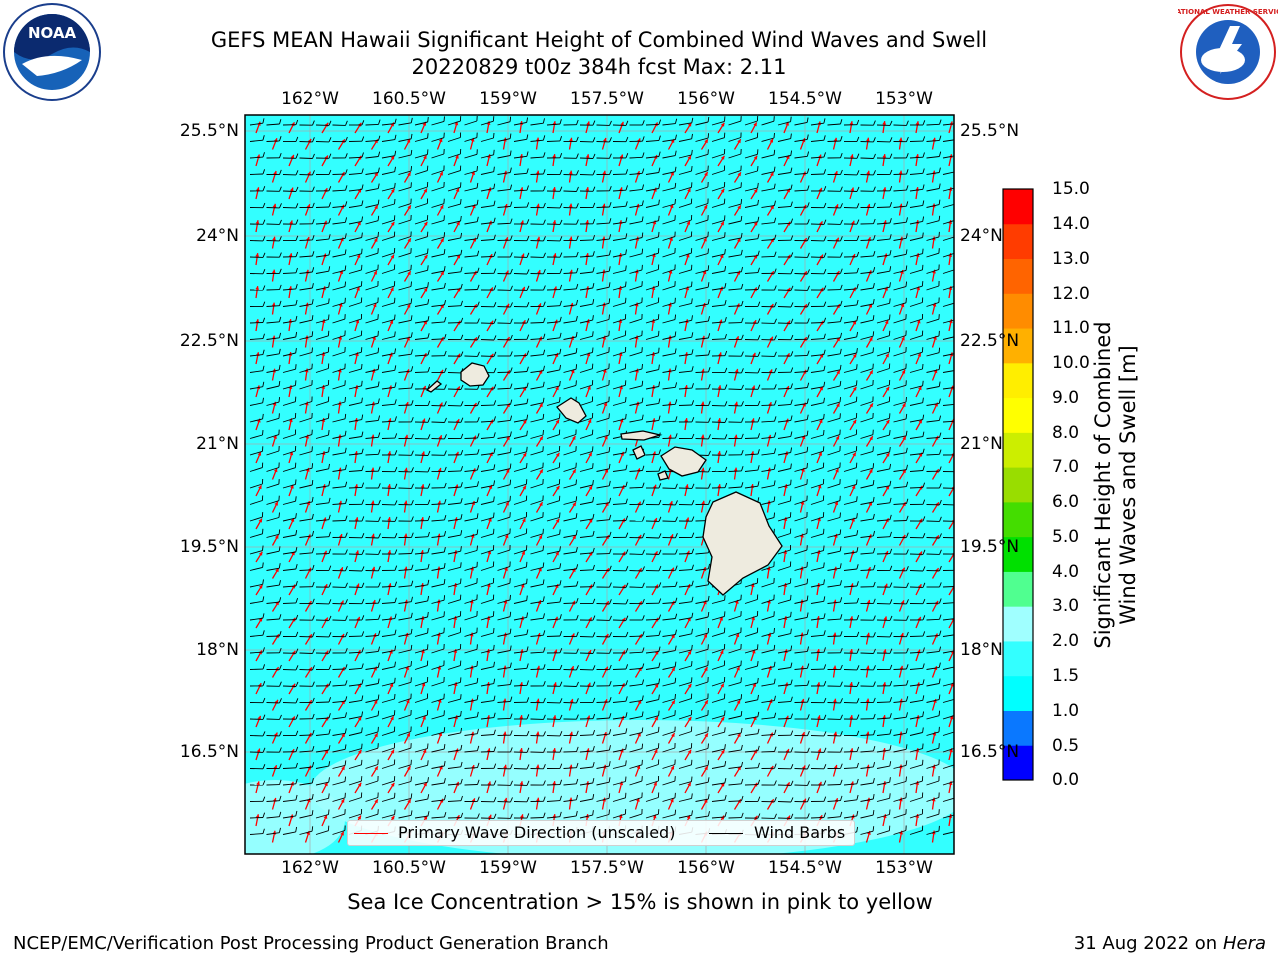 The width and height of the screenshot is (1280, 960). I want to click on island-kahoolawe, so click(663, 475).